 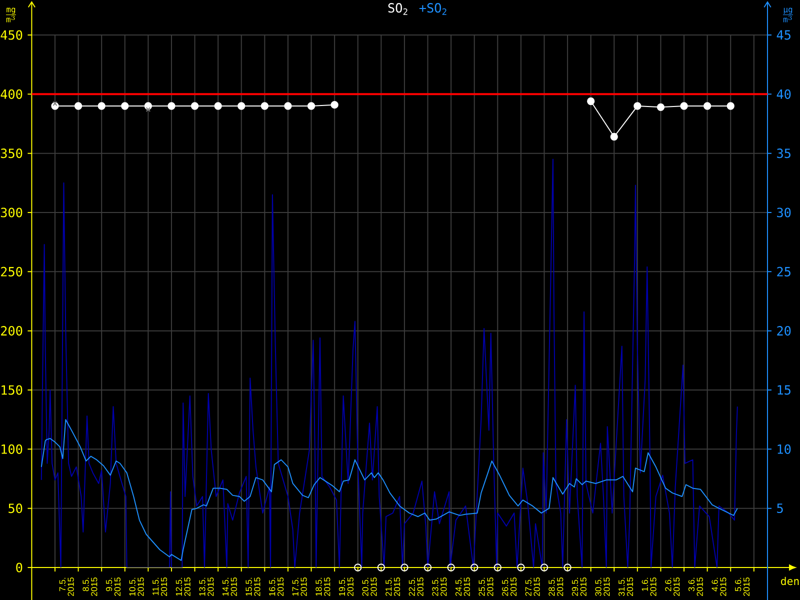 What do you see at coordinates (206, 586) in the screenshot?
I see `x-tick-label: 13.5. 2015` at bounding box center [206, 586].